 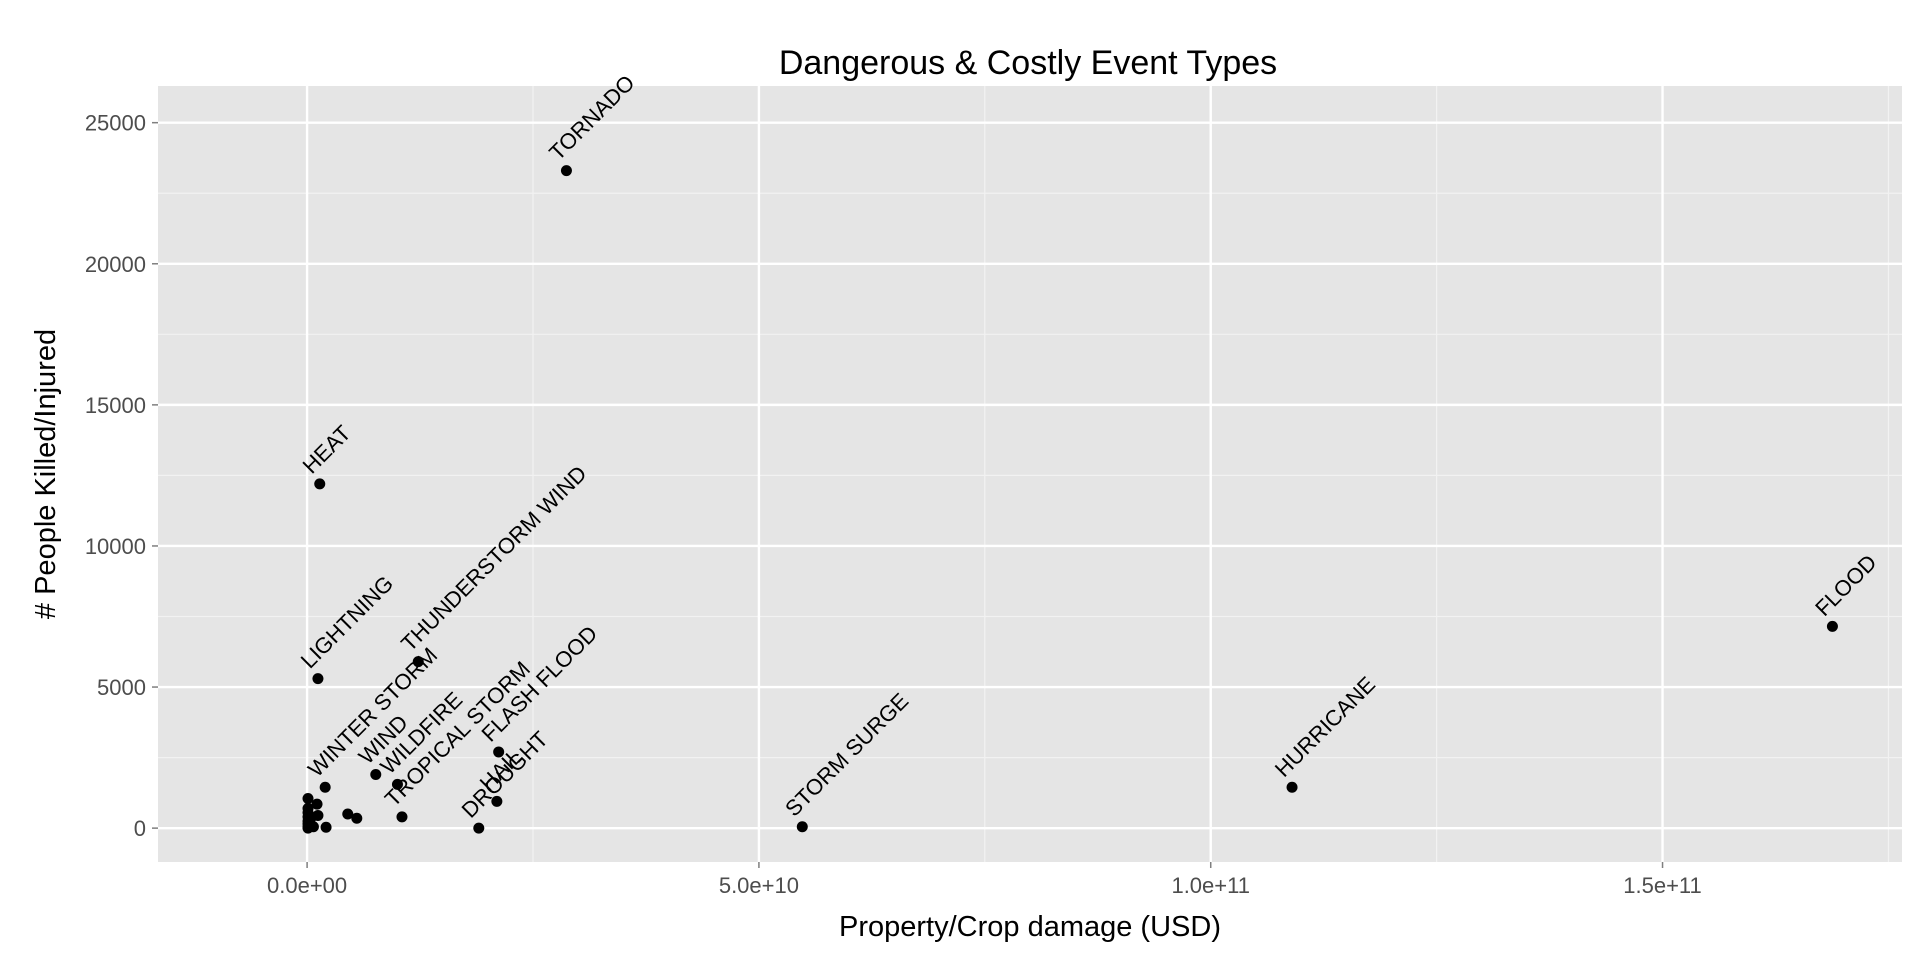 I want to click on x-tick-label: 1.0e+11, so click(x=1210, y=885).